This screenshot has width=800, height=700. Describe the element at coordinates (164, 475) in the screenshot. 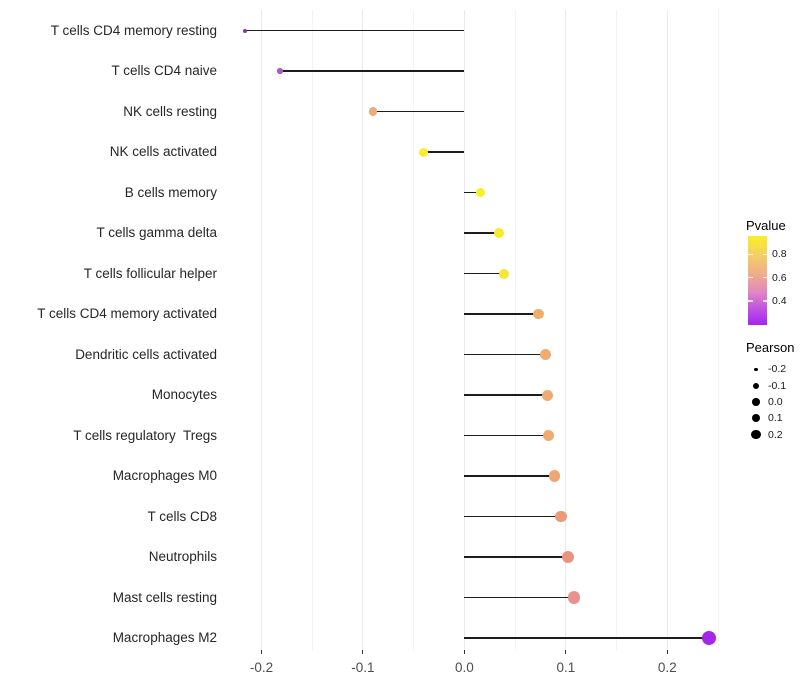

I see `y-axis-label: Macrophages M0` at that location.